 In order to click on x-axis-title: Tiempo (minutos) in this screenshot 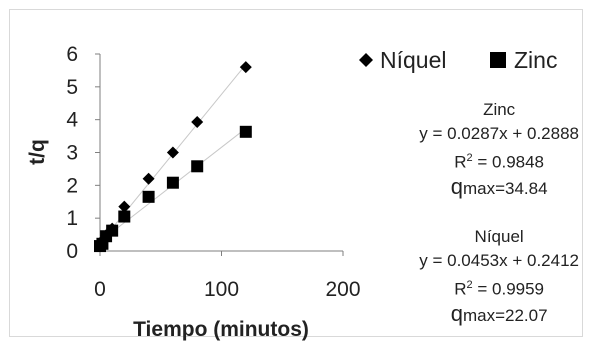, I will do `click(221, 329)`.